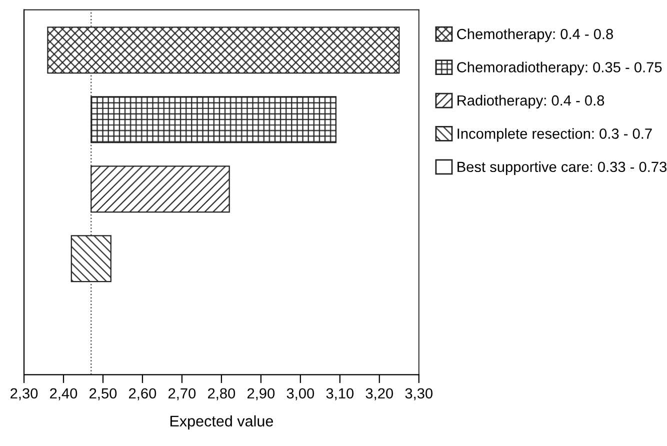 The image size is (667, 446). I want to click on x-tick-label: 2,50, so click(103, 394).